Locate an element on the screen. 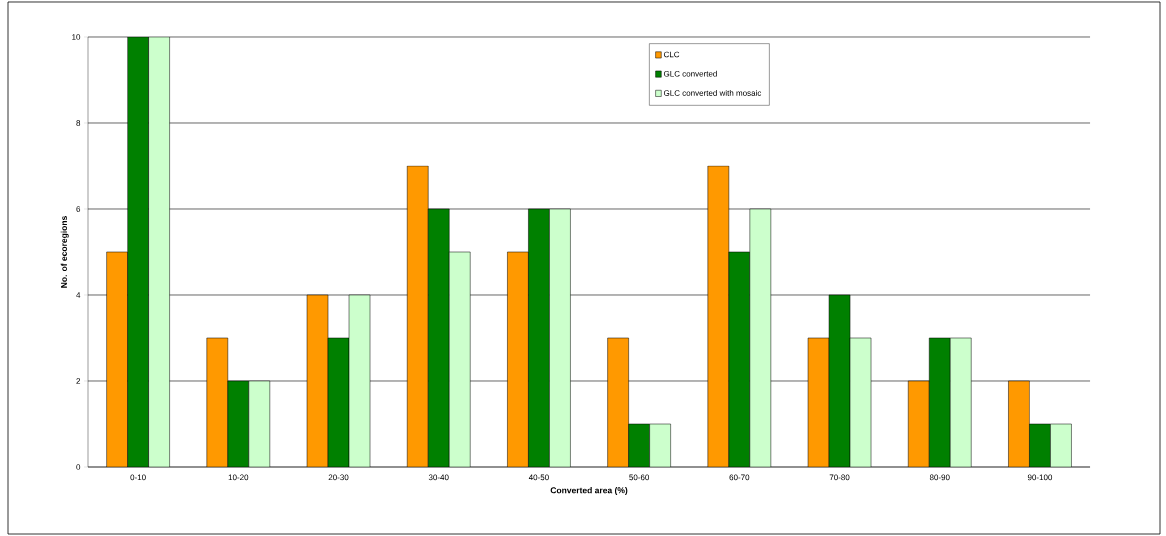 The width and height of the screenshot is (1166, 536). x-tick-label: 50-60 is located at coordinates (639, 477).